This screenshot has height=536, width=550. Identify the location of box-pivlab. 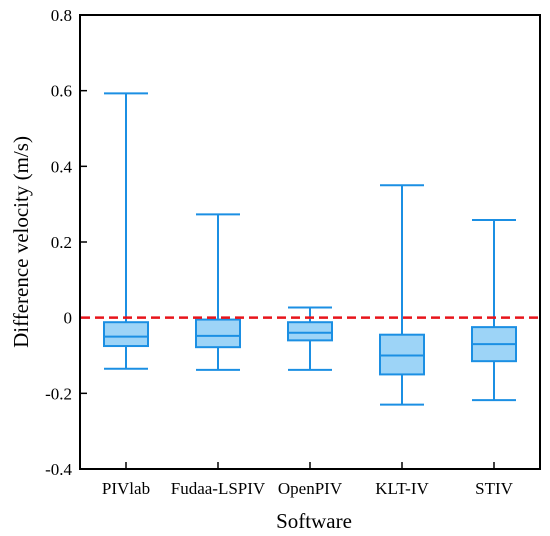
(126, 231).